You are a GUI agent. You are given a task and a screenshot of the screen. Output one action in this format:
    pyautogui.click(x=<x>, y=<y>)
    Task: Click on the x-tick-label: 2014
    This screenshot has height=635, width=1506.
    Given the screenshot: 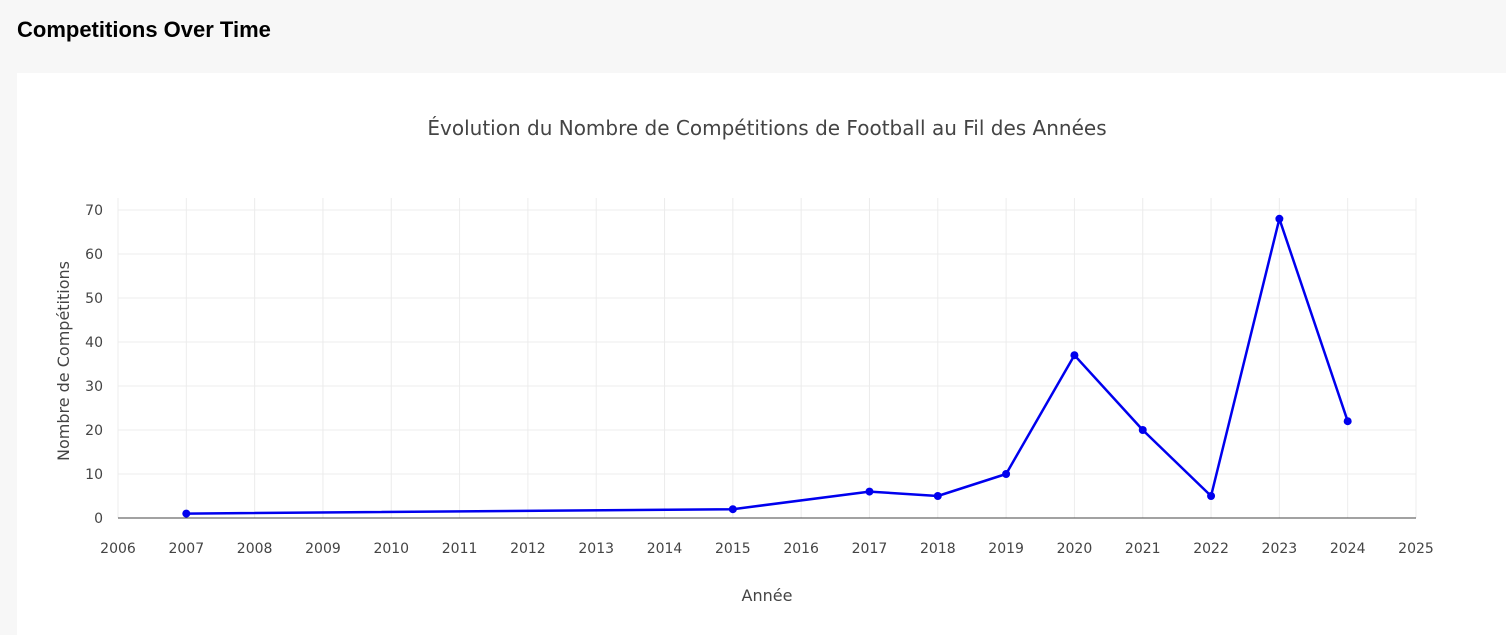 What is the action you would take?
    pyautogui.click(x=665, y=549)
    